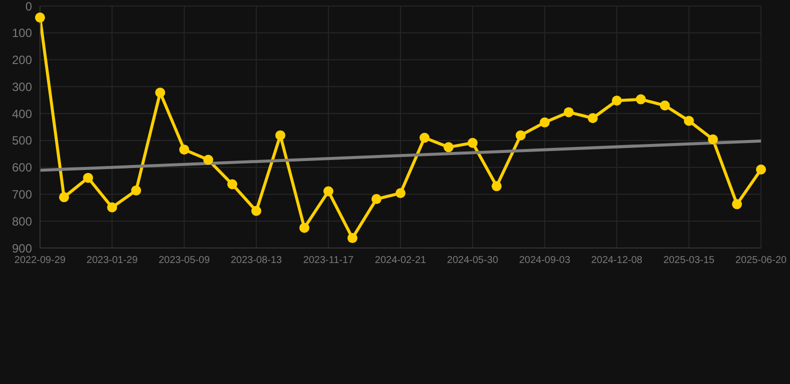  What do you see at coordinates (761, 260) in the screenshot?
I see `x-tick-label: 2025-06-20` at bounding box center [761, 260].